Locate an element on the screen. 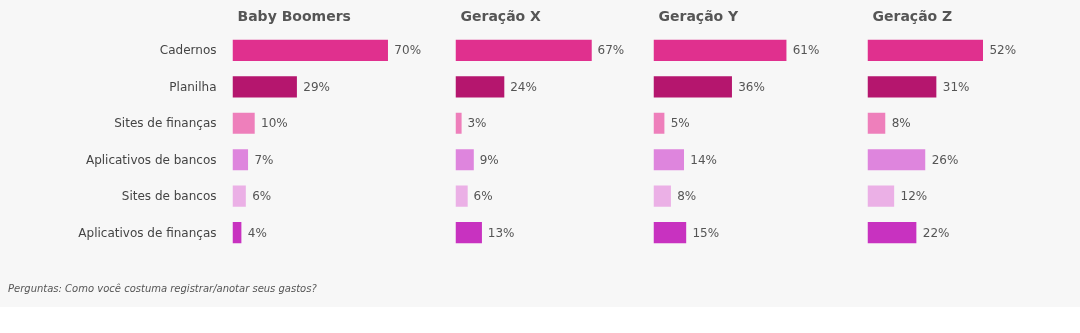 The image size is (1080, 333). y-tick-label: Aplicativos de finanças is located at coordinates (147, 232).